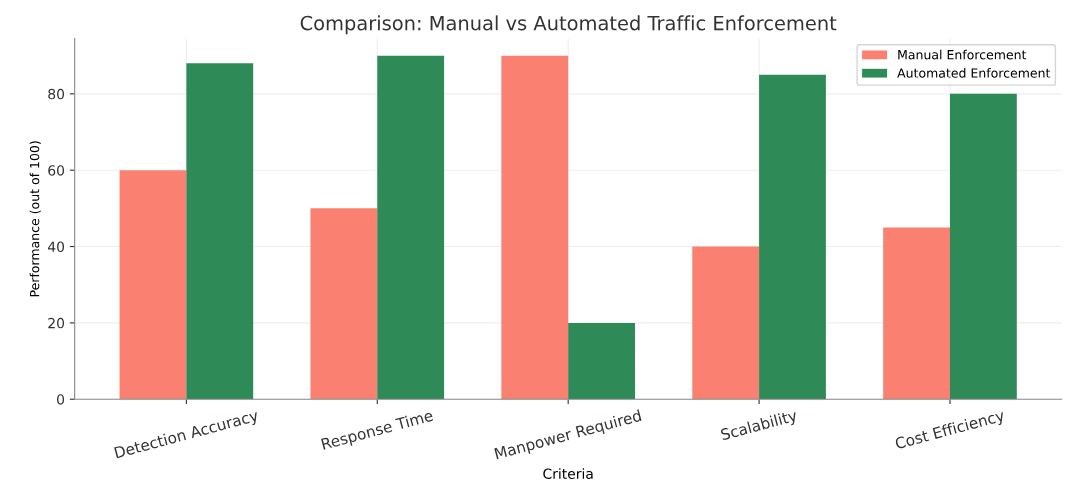 The height and width of the screenshot is (481, 1067). What do you see at coordinates (568, 473) in the screenshot?
I see `x-axis-title: Criteria` at bounding box center [568, 473].